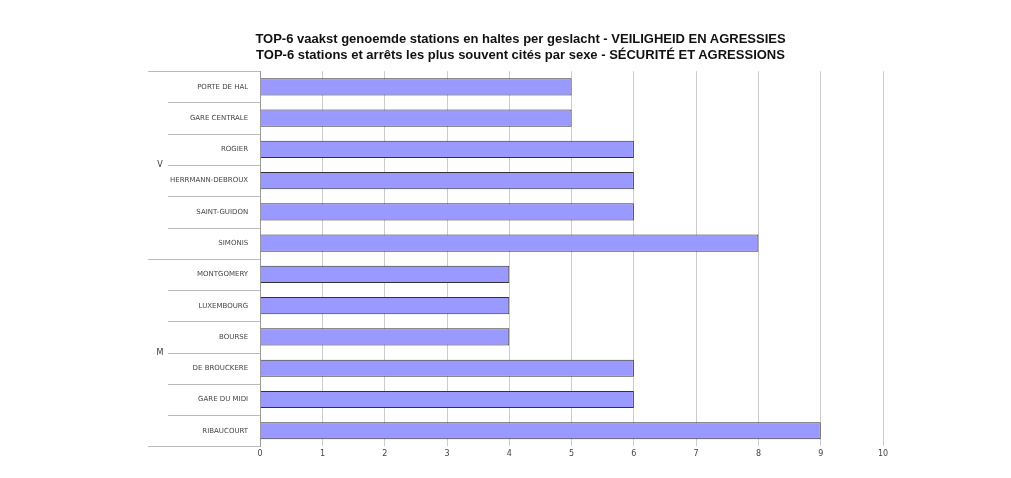 The width and height of the screenshot is (1011, 478). What do you see at coordinates (758, 454) in the screenshot?
I see `x-tick-label: 8` at bounding box center [758, 454].